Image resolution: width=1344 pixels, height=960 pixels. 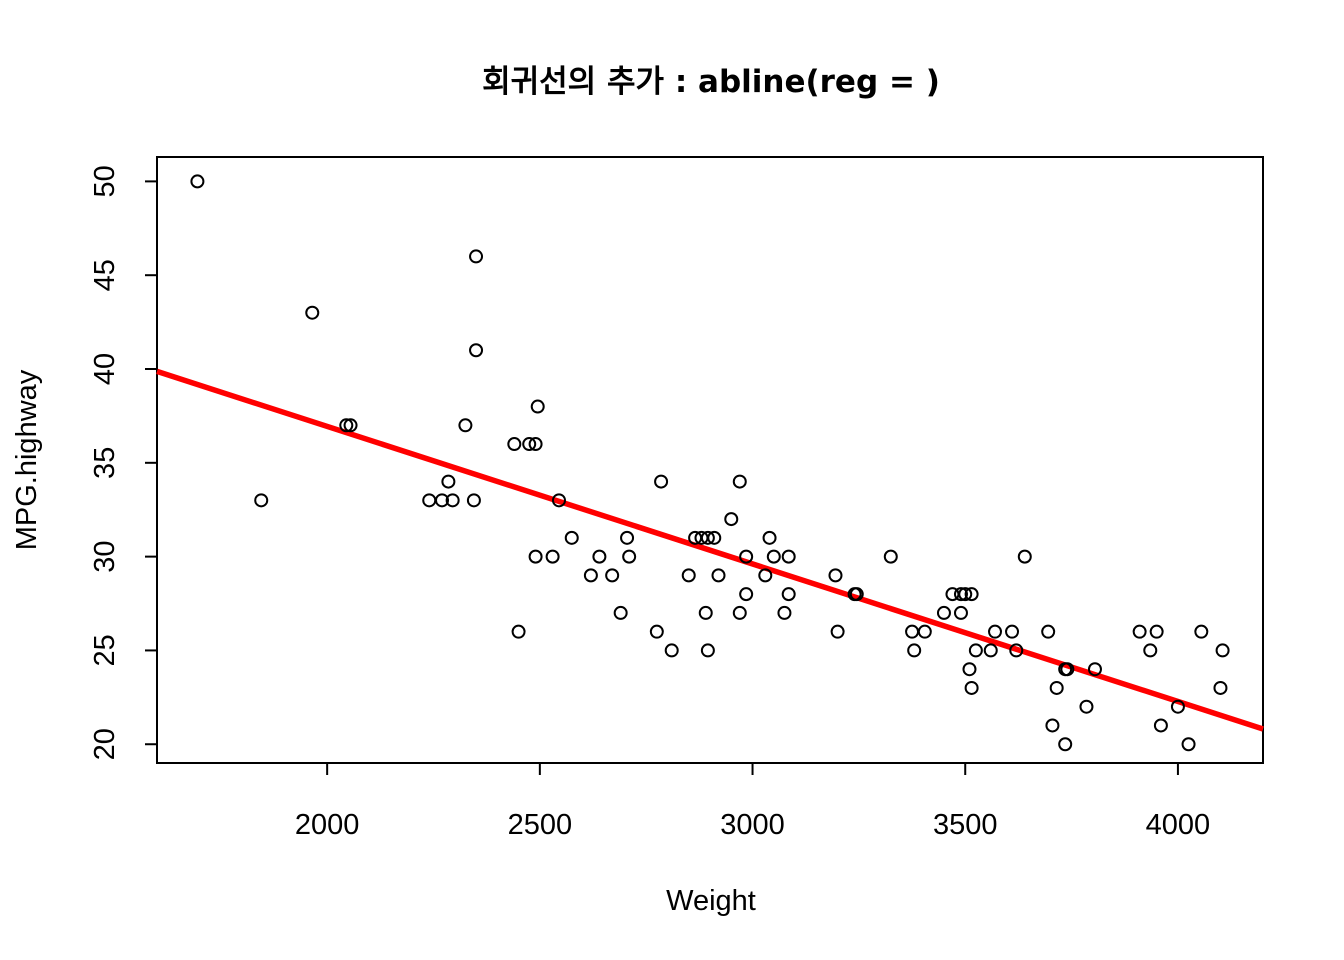 I want to click on x-tick-label: 3000, so click(x=752, y=825).